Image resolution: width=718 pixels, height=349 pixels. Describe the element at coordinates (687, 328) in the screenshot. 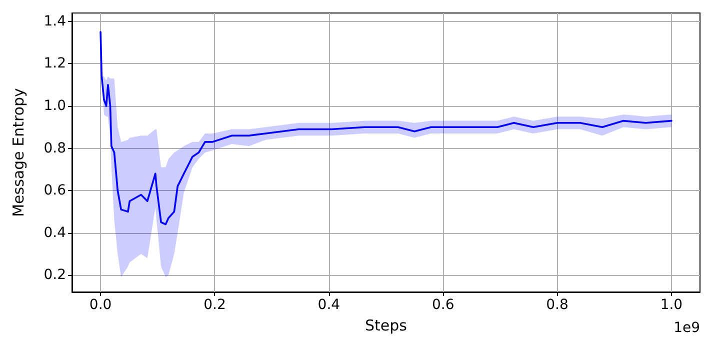

I see `text: 1e9` at that location.